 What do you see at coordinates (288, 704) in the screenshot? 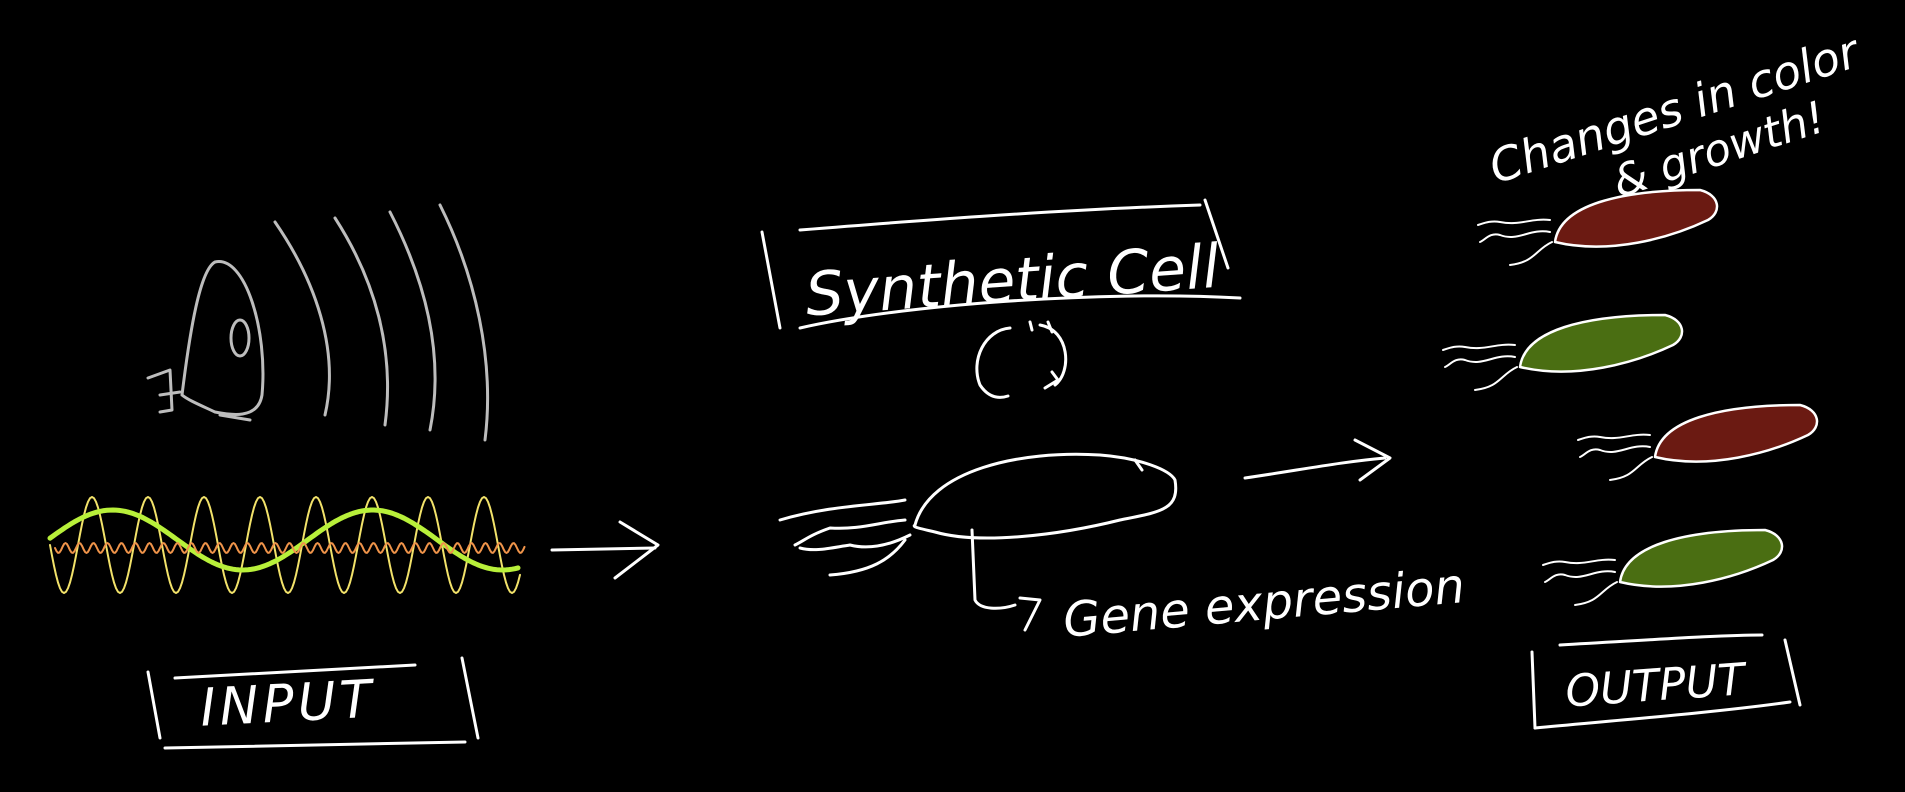
I see `input-label: INPUT` at bounding box center [288, 704].